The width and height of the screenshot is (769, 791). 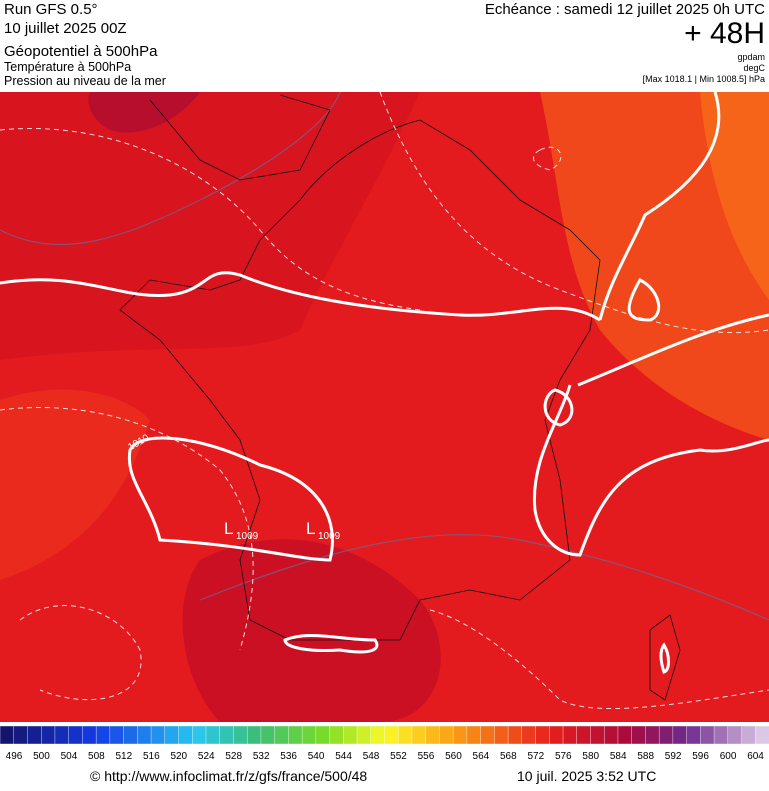 What do you see at coordinates (178, 756) in the screenshot?
I see `scale-label: 520` at bounding box center [178, 756].